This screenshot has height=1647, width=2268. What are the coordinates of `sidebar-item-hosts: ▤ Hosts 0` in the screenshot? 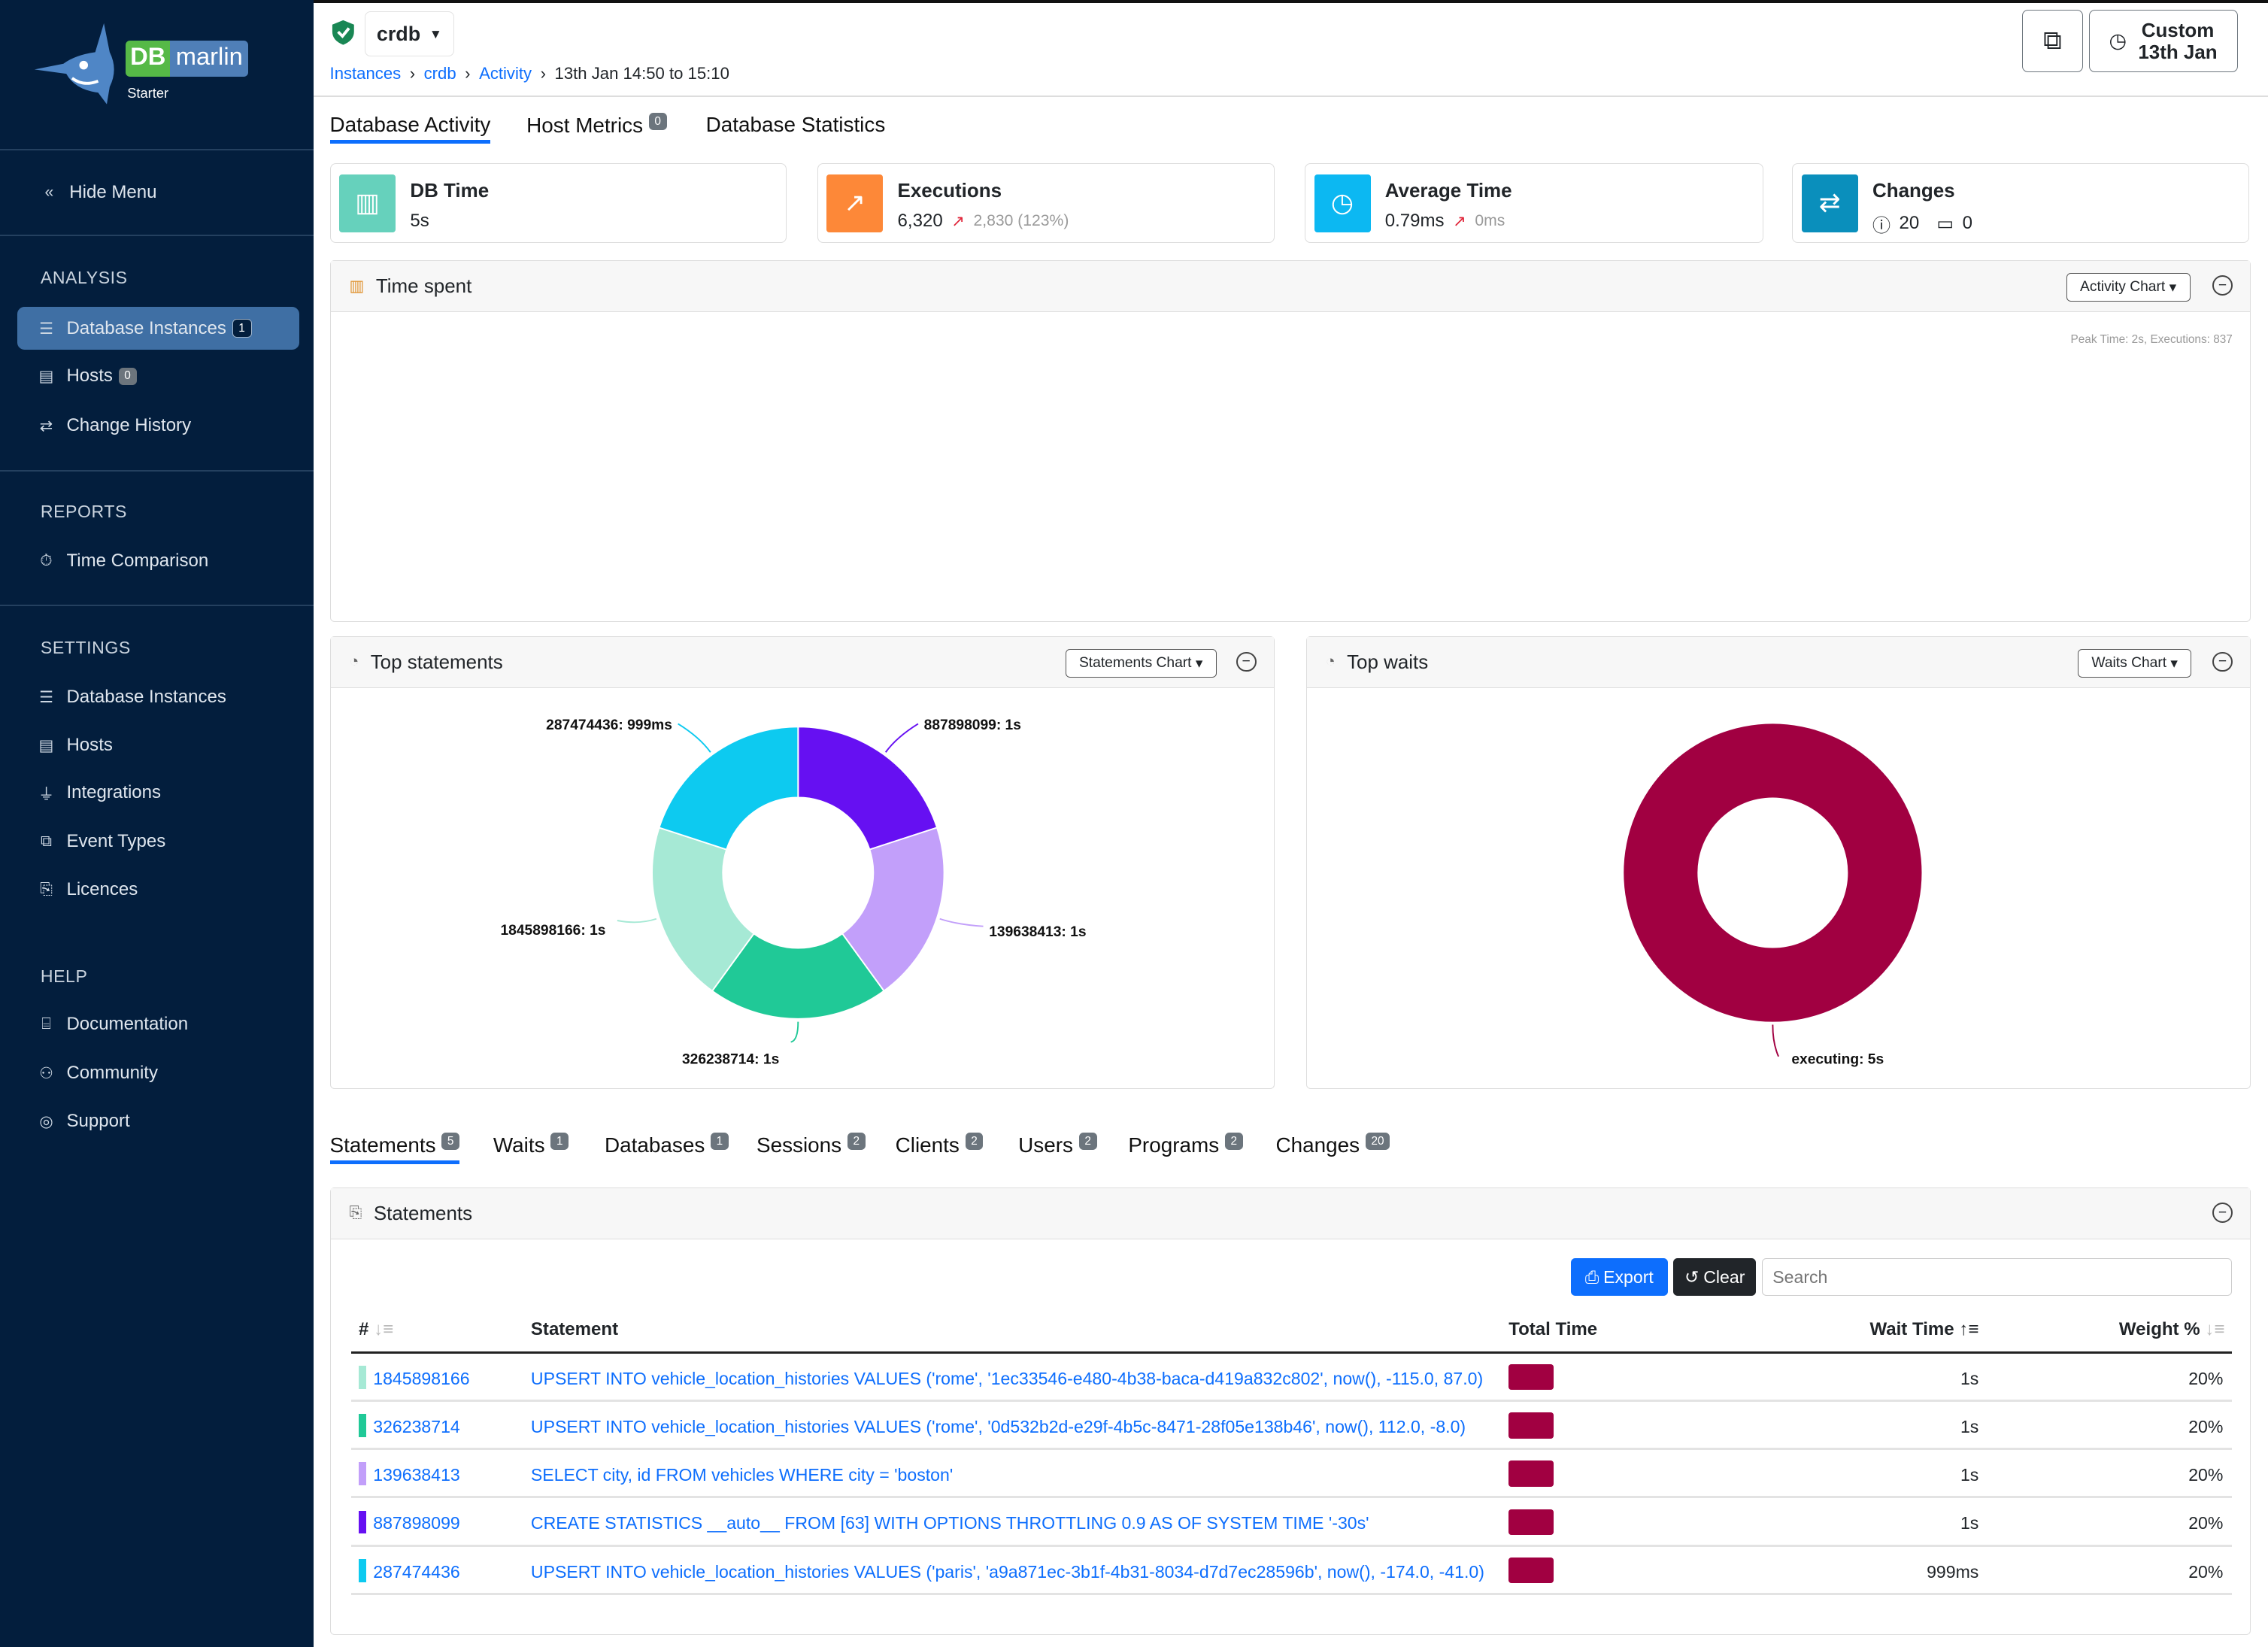 It's located at (158, 376).